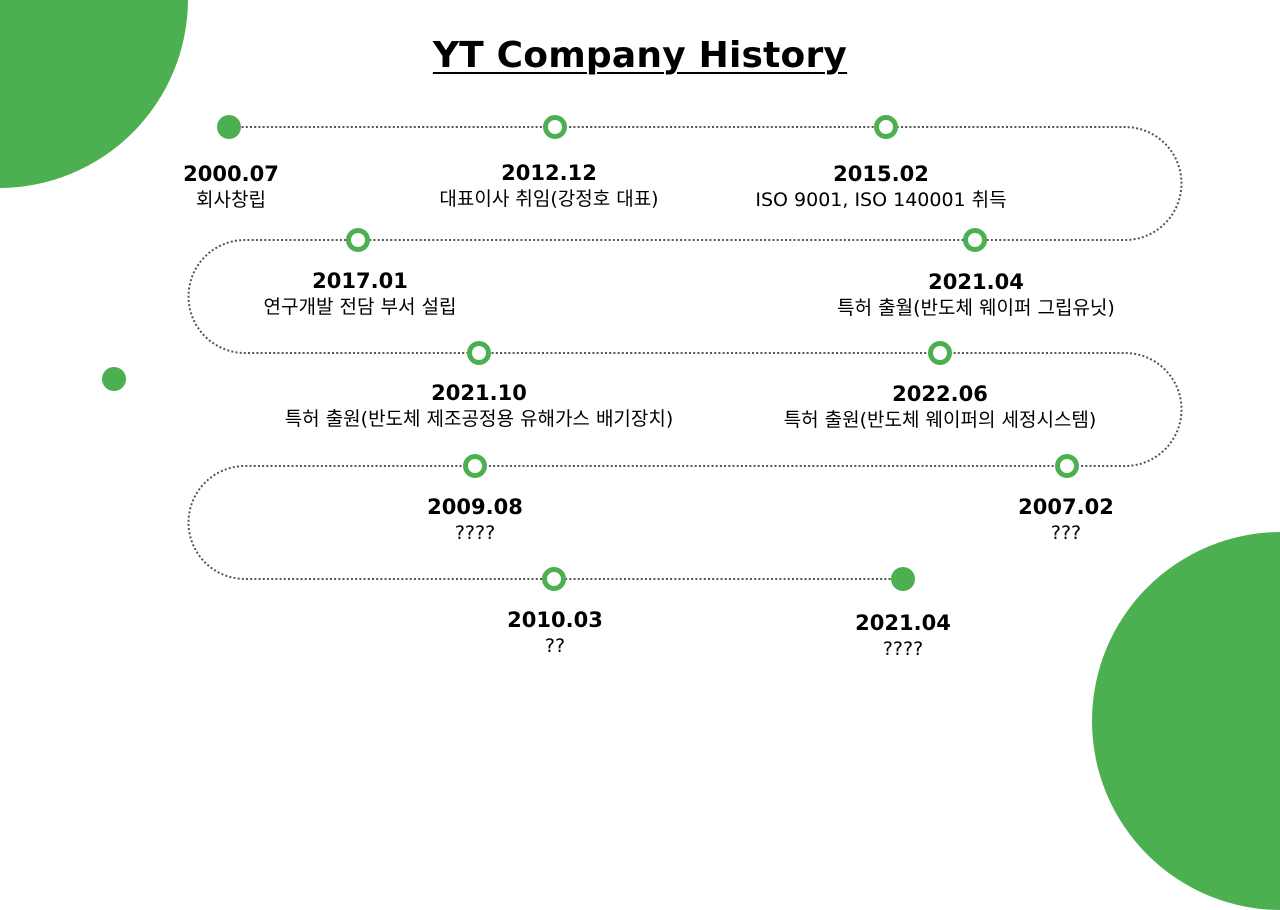 This screenshot has width=1280, height=910. What do you see at coordinates (1066, 533) in the screenshot?
I see `event-description: ???` at bounding box center [1066, 533].